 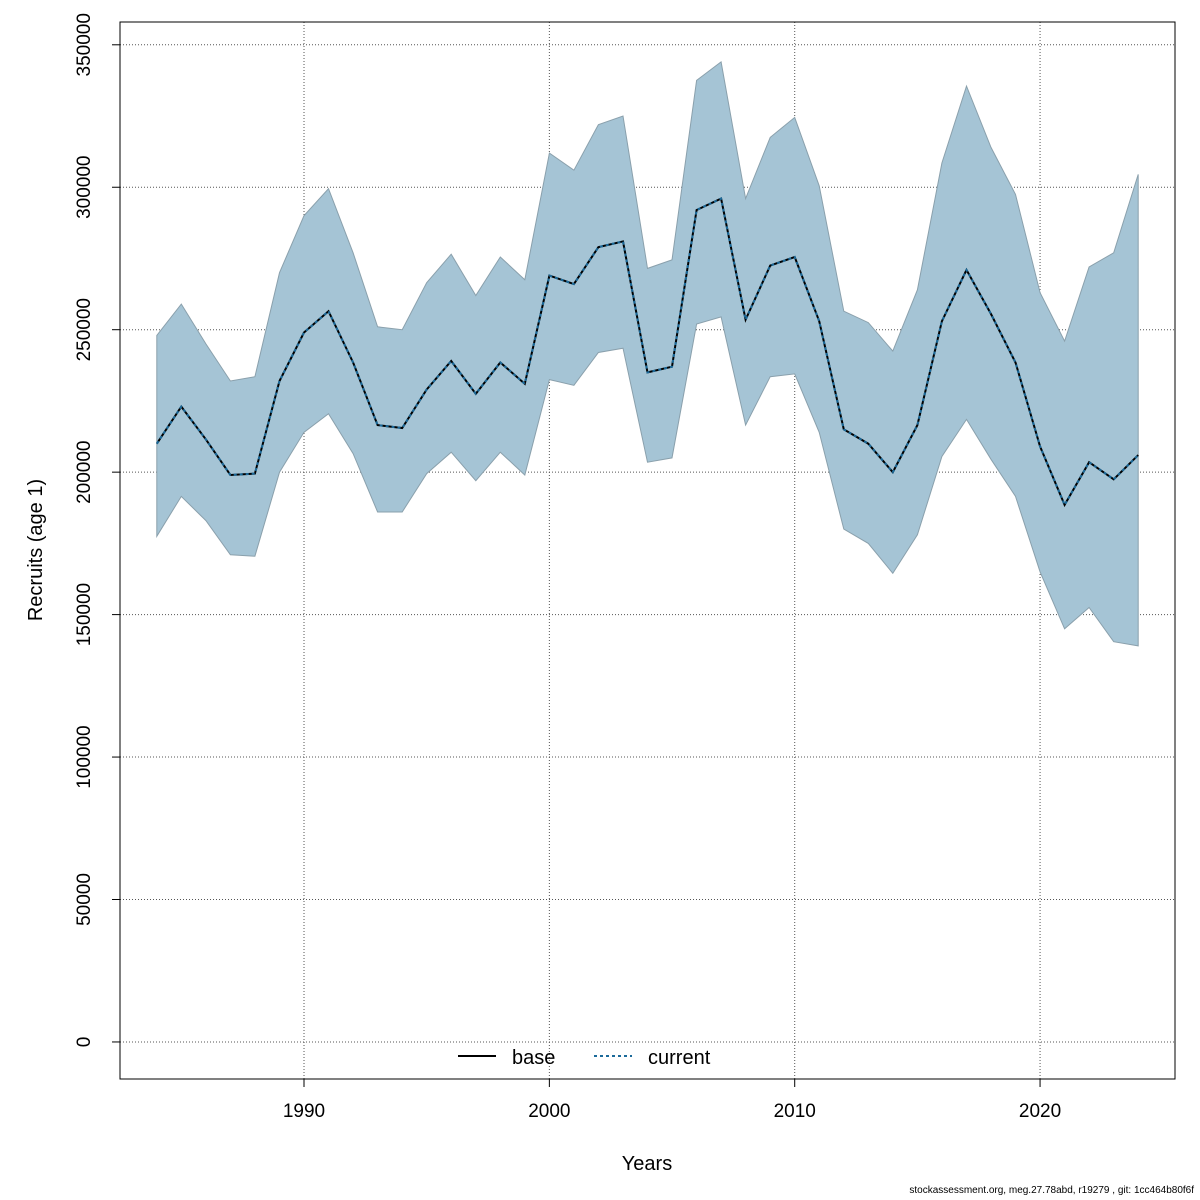 What do you see at coordinates (84, 44) in the screenshot?
I see `y-tick-label: 350000` at bounding box center [84, 44].